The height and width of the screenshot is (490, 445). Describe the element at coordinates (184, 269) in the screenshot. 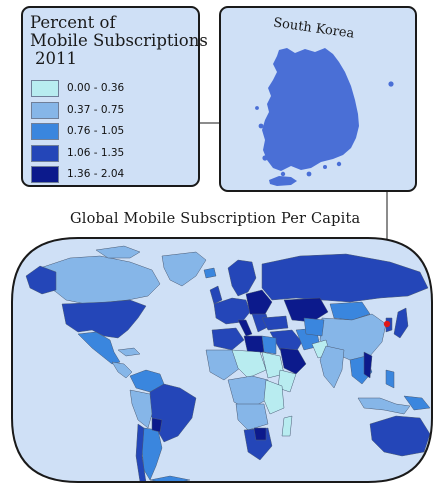

I see `greenland-shape` at that location.